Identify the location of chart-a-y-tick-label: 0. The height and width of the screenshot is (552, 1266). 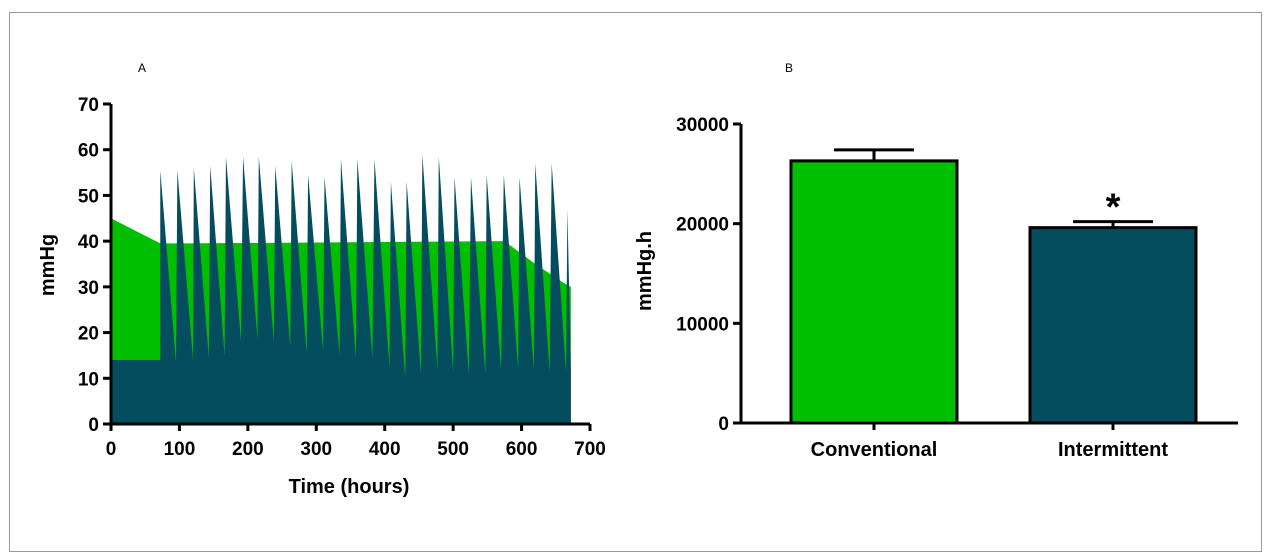
(93, 425).